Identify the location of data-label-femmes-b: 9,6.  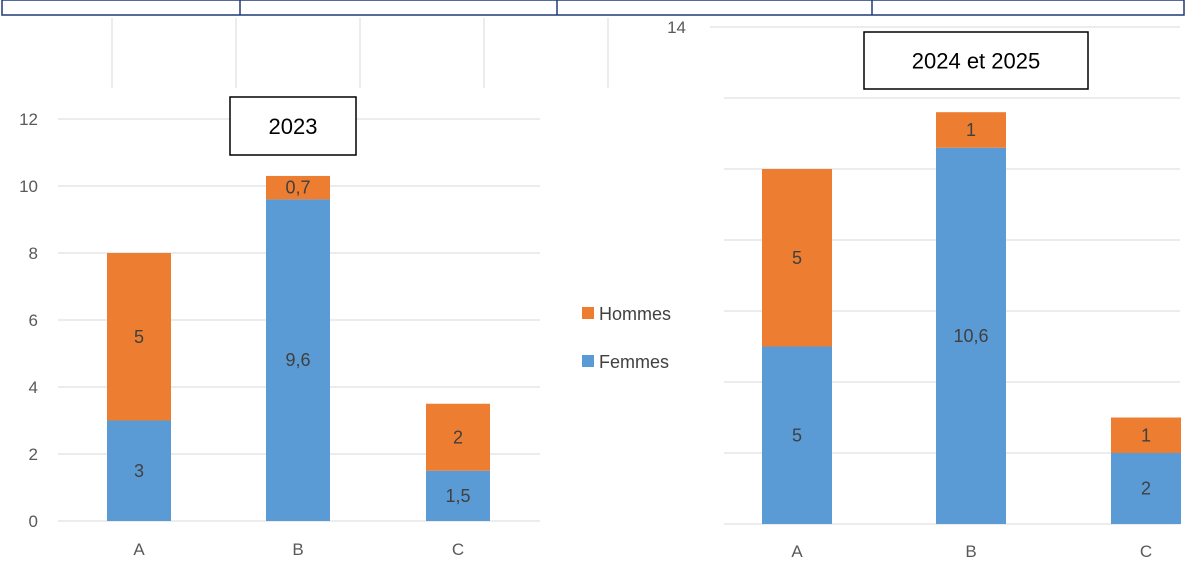
(297, 360).